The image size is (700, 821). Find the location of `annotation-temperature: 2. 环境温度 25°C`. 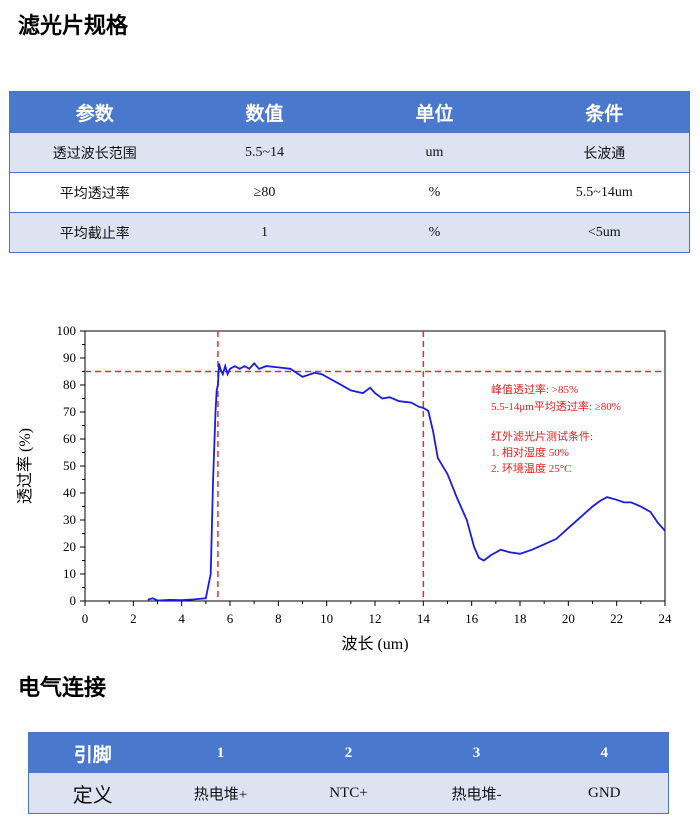

annotation-temperature: 2. 环境温度 25°C is located at coordinates (531, 468).